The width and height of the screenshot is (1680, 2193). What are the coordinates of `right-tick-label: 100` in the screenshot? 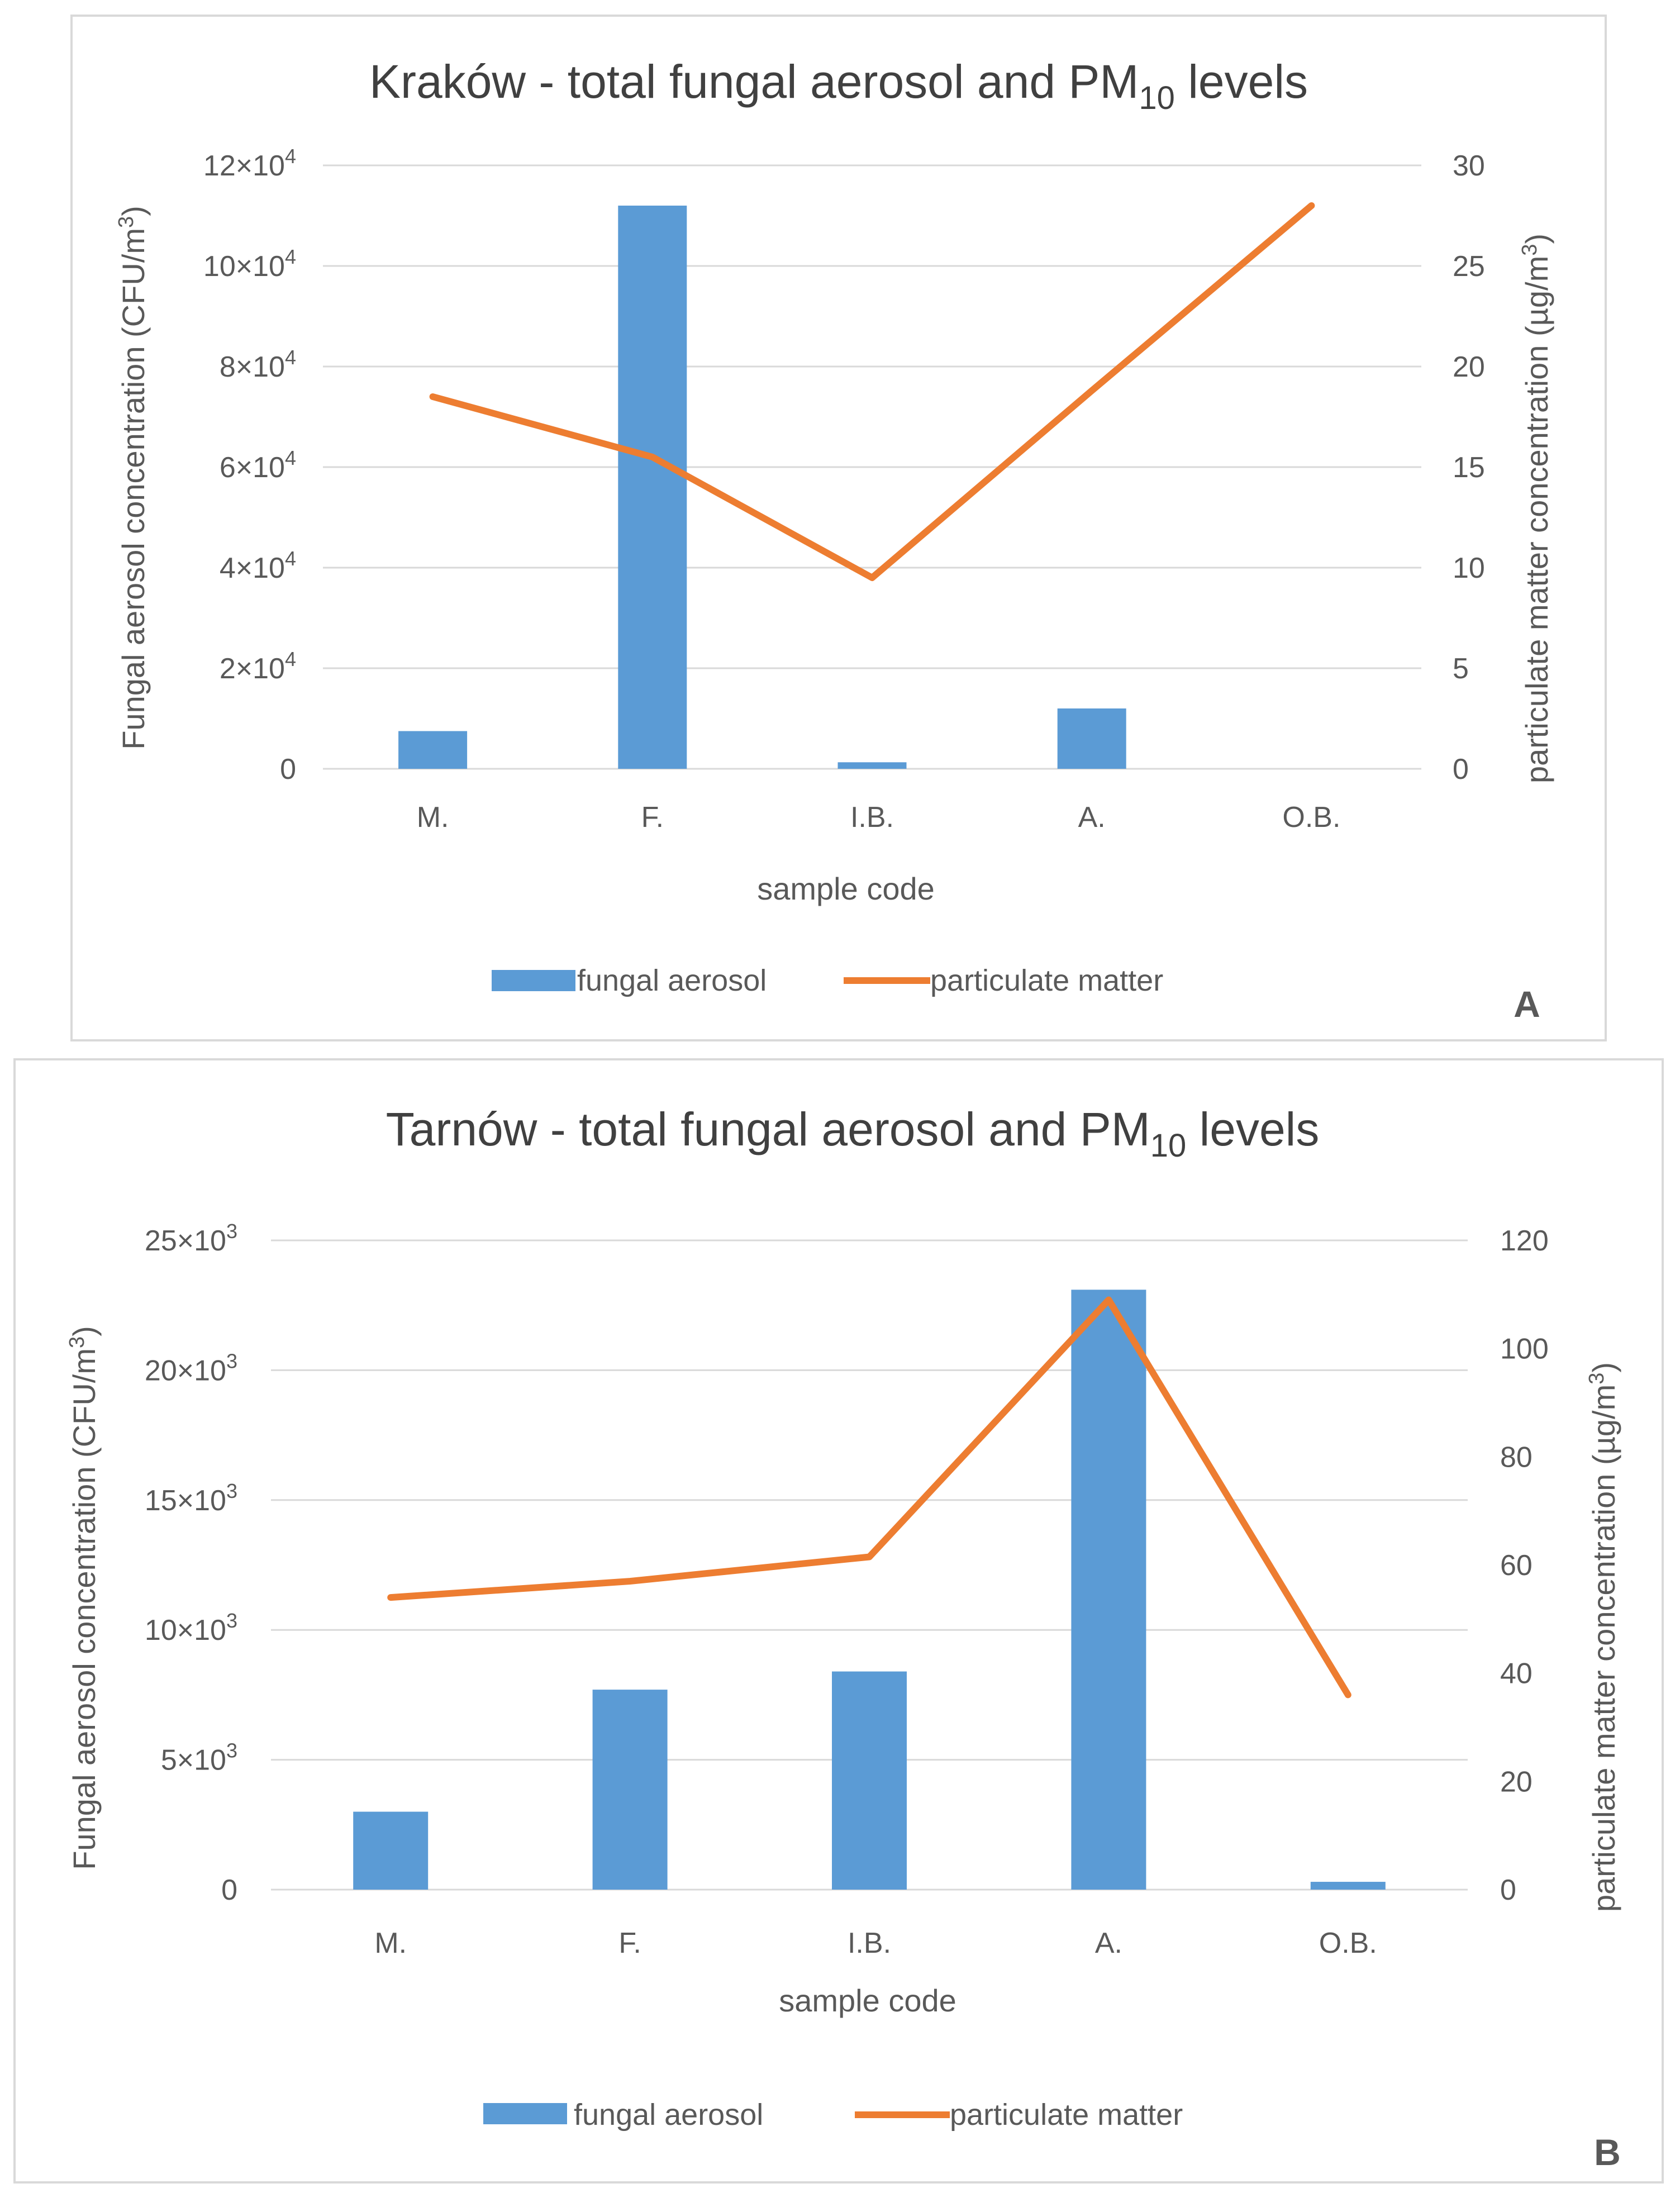 It's located at (1525, 1349).